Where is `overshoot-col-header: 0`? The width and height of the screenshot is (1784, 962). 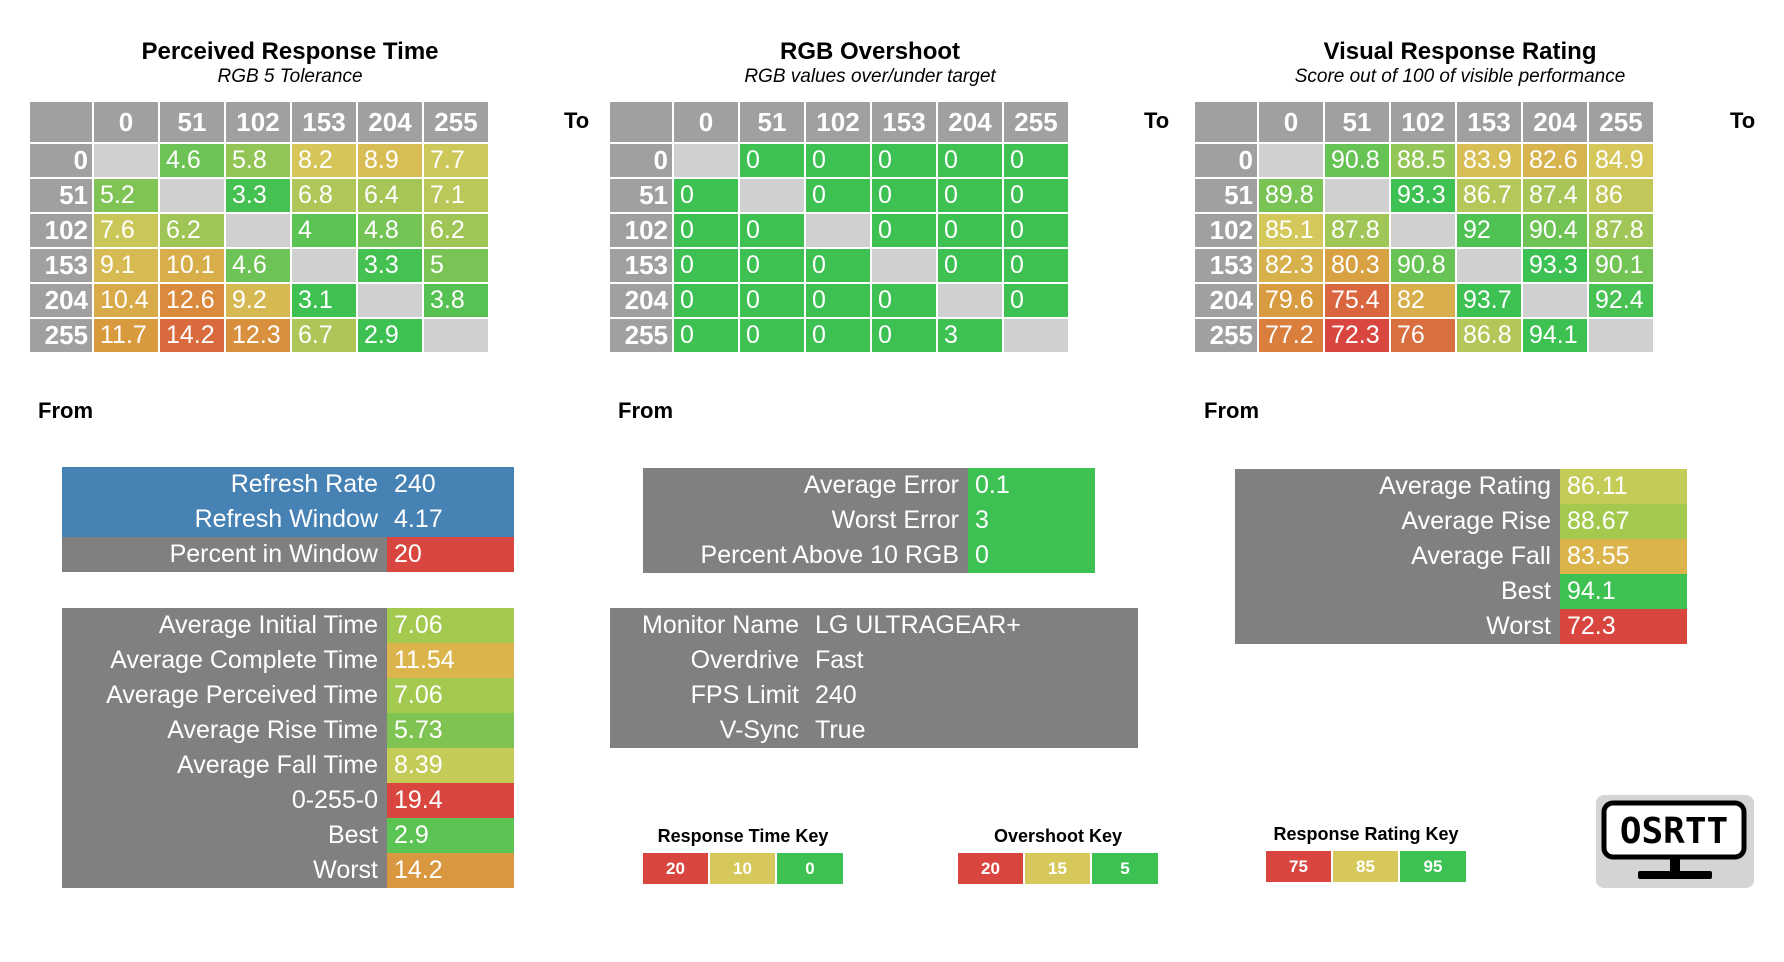
overshoot-col-header: 0 is located at coordinates (706, 122).